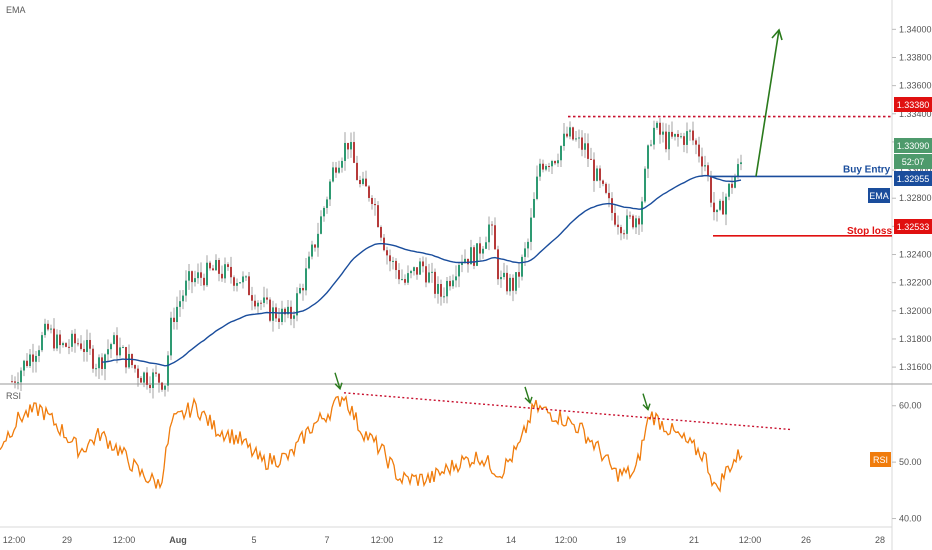  Describe the element at coordinates (767, 103) in the screenshot. I see `target-arrow` at that location.